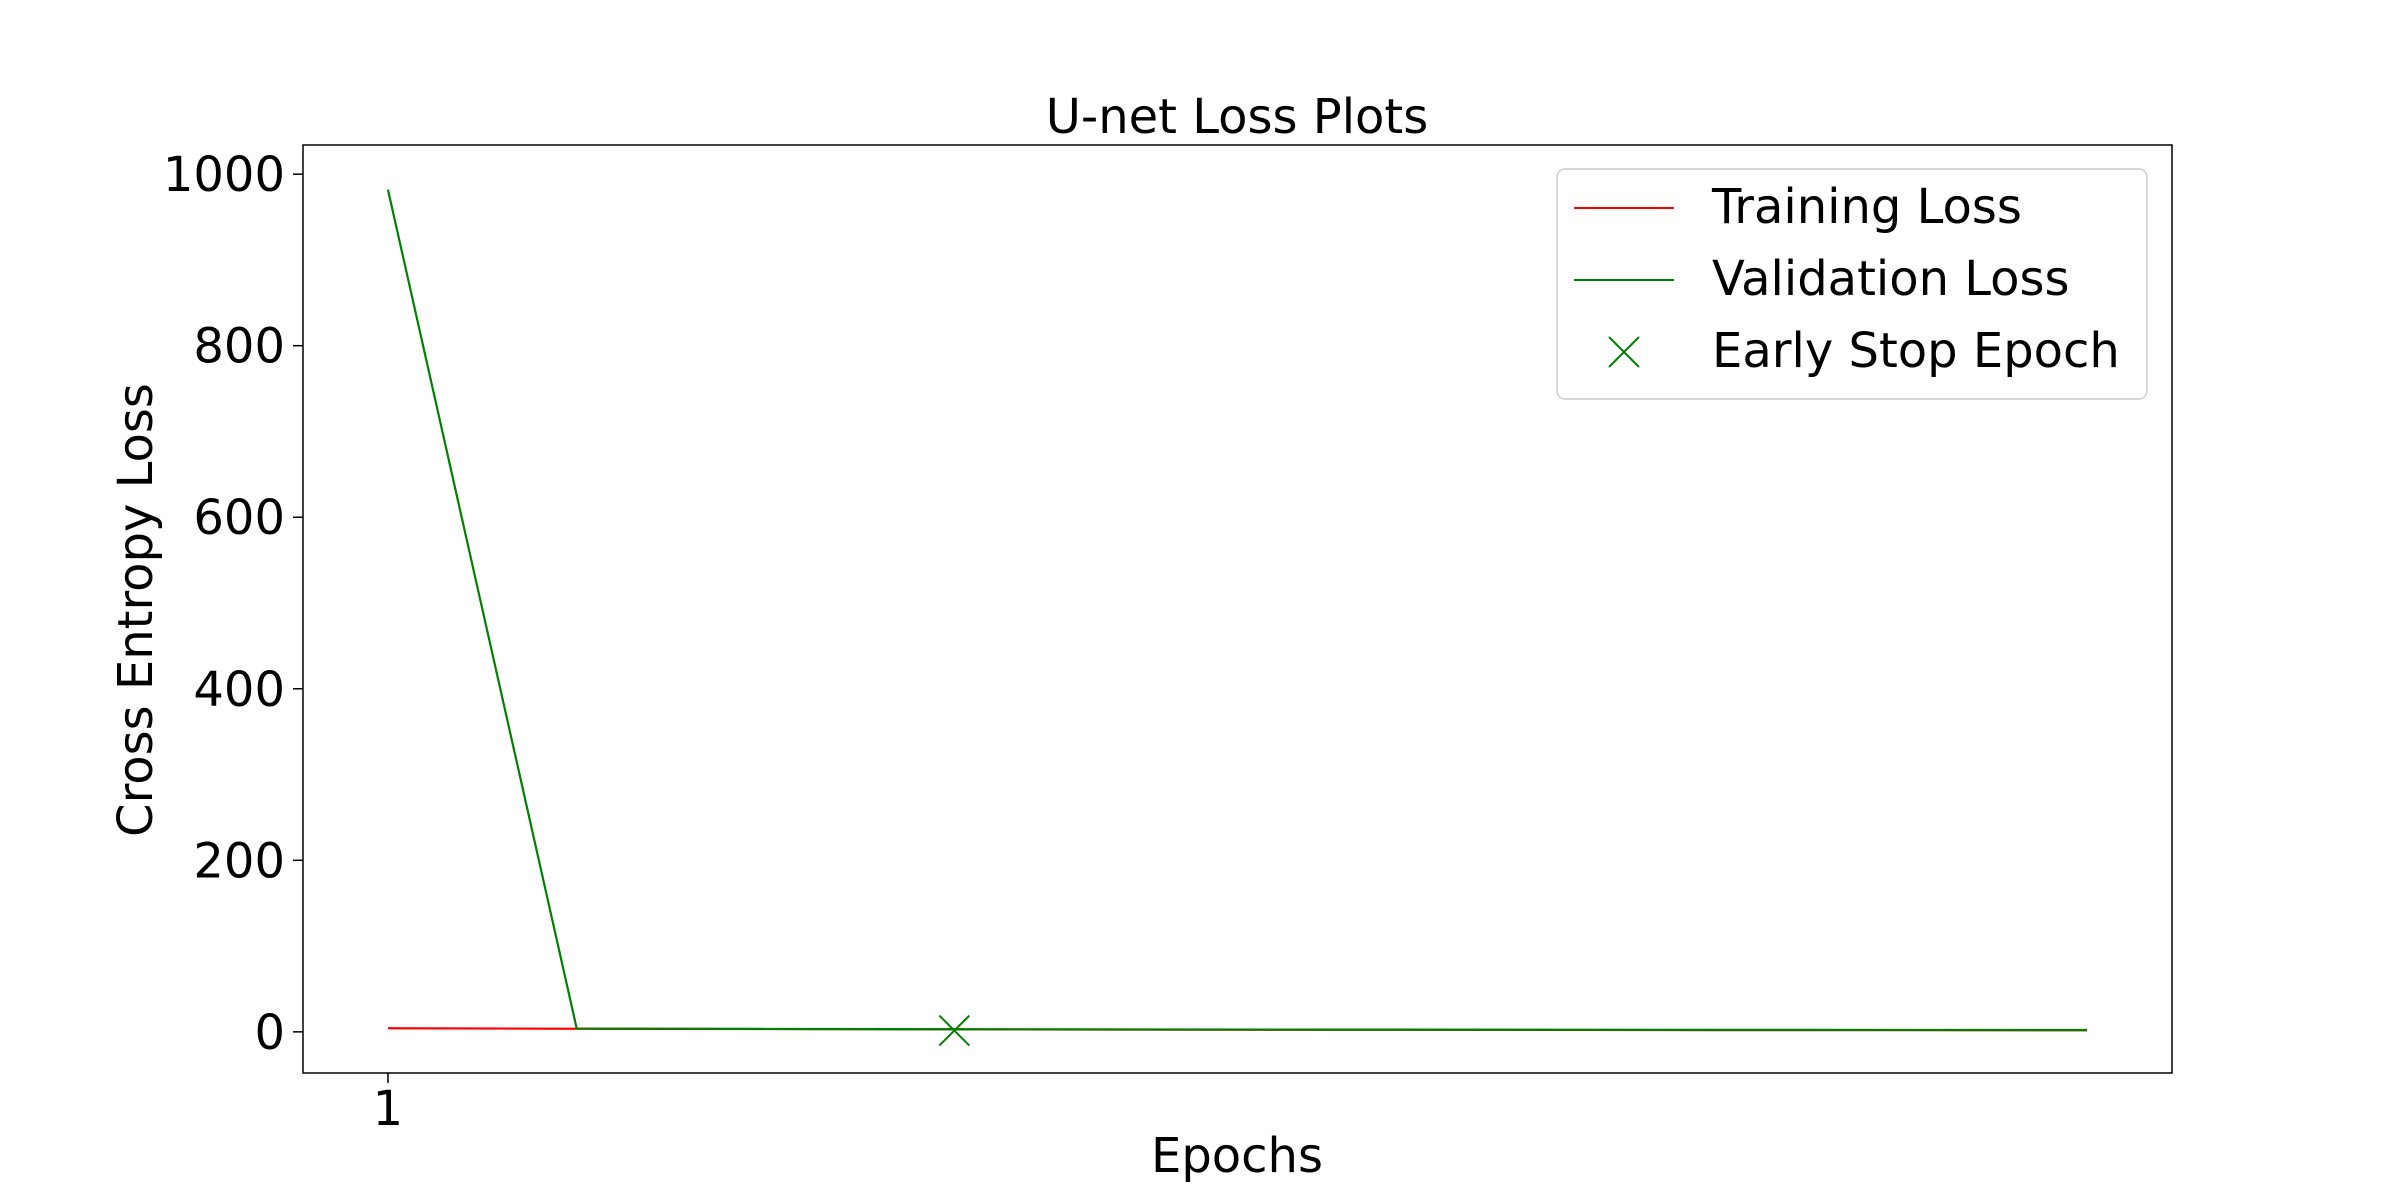 This screenshot has width=2400, height=1204. What do you see at coordinates (136, 610) in the screenshot?
I see `y-axis-label: Cross Entropy Loss` at bounding box center [136, 610].